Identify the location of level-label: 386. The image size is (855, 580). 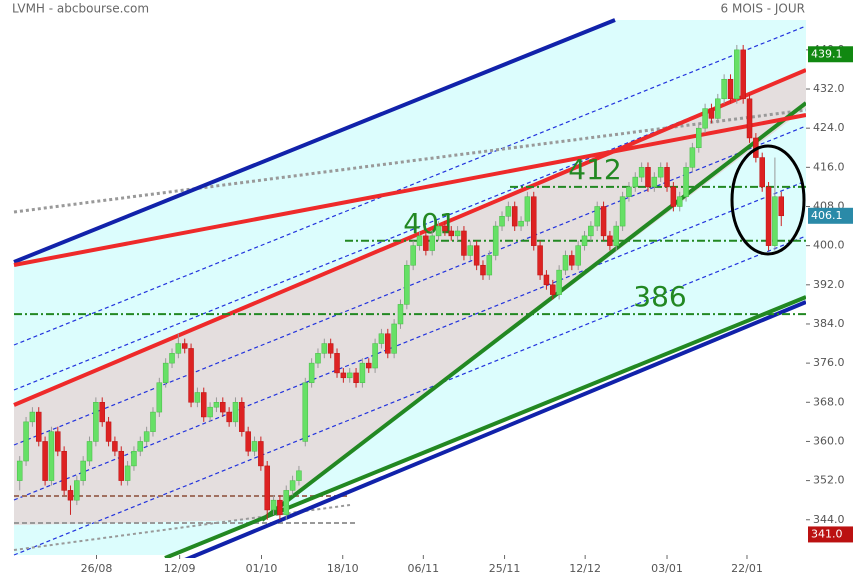
(659, 296).